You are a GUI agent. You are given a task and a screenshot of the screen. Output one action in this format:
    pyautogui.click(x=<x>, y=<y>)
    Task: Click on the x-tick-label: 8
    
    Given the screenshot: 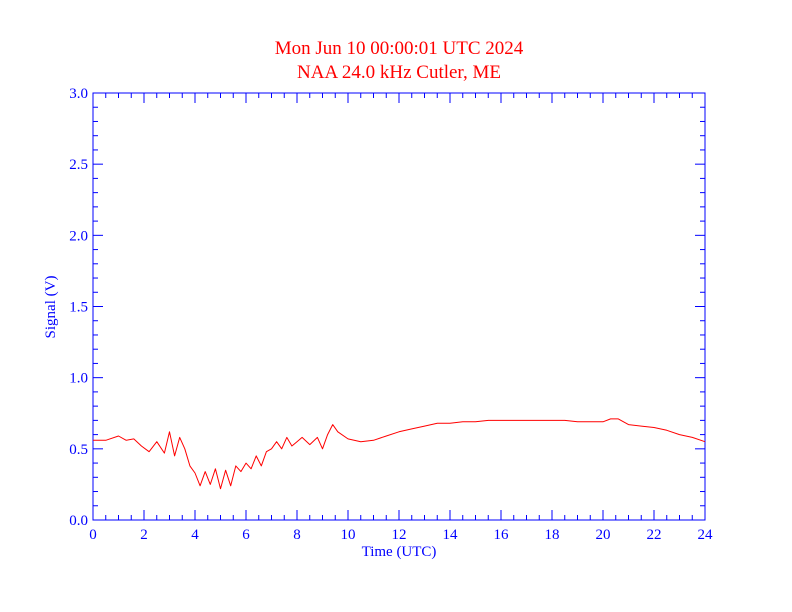 What is the action you would take?
    pyautogui.click(x=297, y=535)
    